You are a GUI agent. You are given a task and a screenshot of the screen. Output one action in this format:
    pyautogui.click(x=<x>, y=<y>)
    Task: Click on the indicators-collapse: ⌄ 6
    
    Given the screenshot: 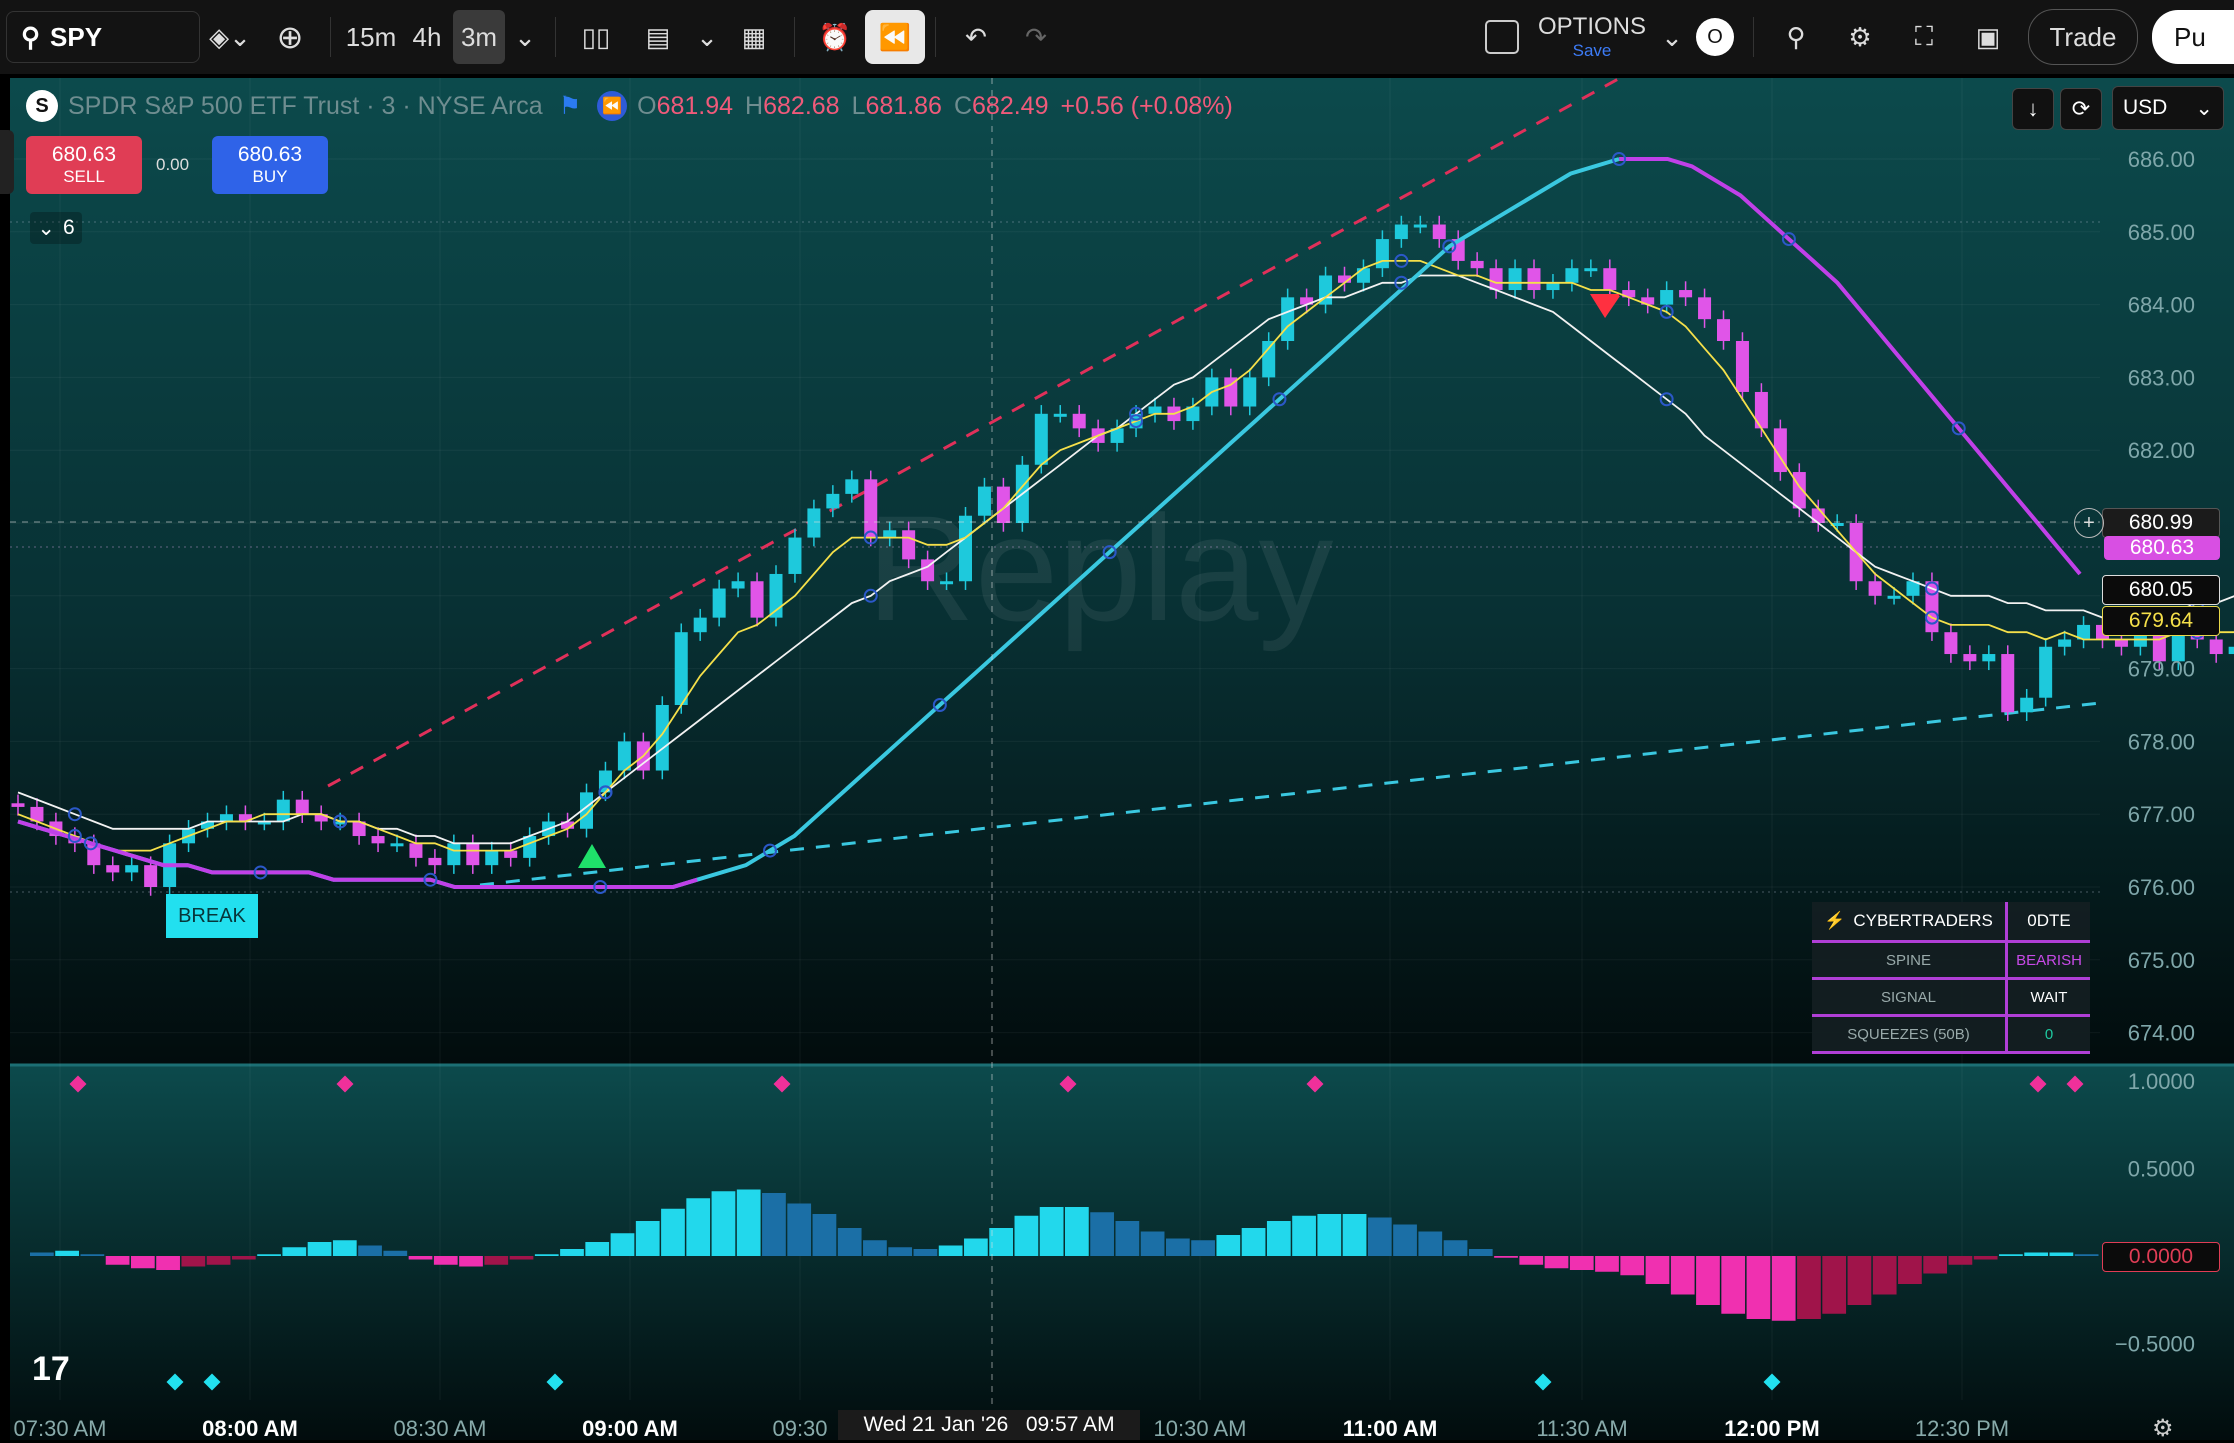 What is the action you would take?
    pyautogui.click(x=56, y=228)
    